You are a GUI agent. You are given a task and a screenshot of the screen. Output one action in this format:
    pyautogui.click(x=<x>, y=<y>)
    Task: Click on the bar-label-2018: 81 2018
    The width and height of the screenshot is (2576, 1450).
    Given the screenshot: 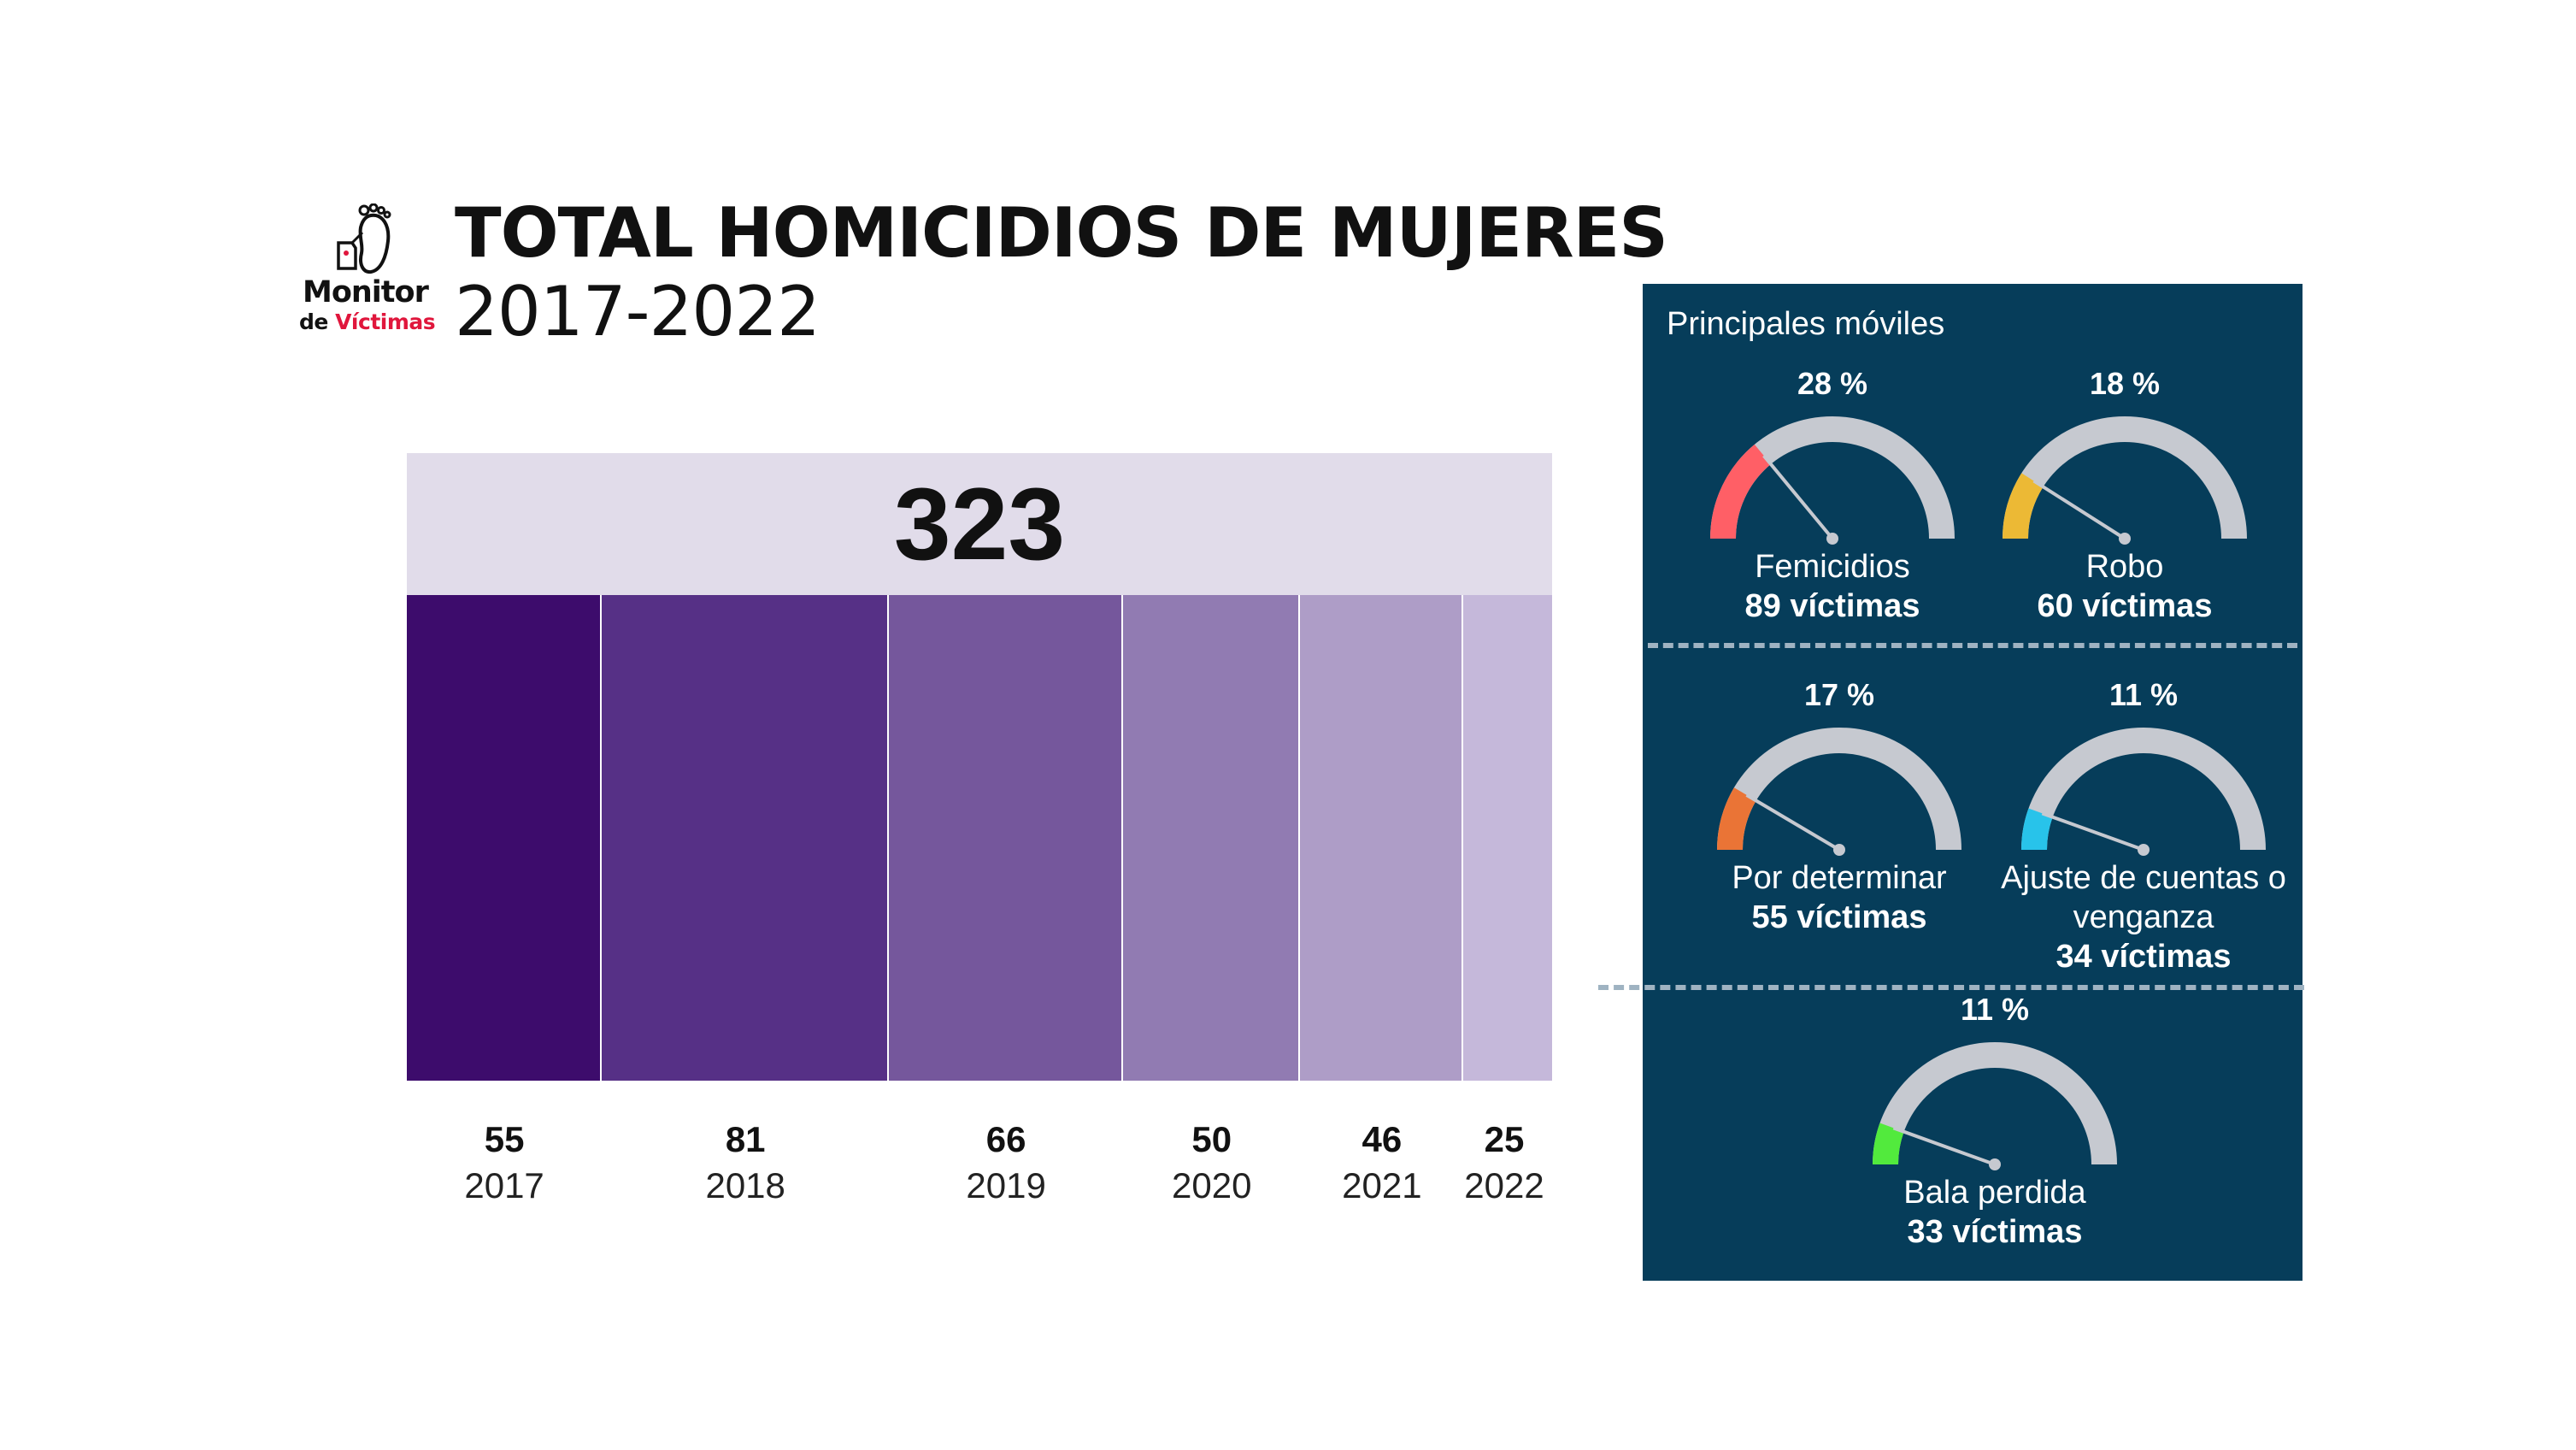 What is the action you would take?
    pyautogui.click(x=745, y=1163)
    